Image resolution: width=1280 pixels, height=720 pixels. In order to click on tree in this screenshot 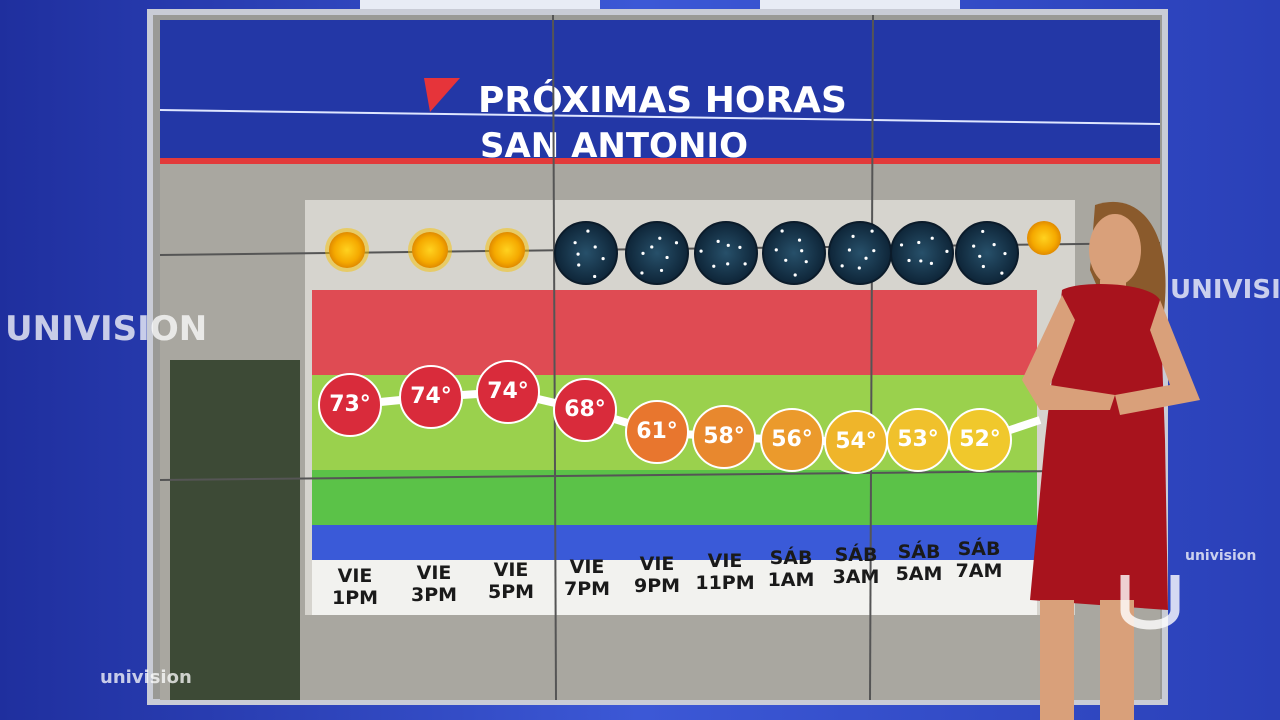, I will do `click(235, 530)`.